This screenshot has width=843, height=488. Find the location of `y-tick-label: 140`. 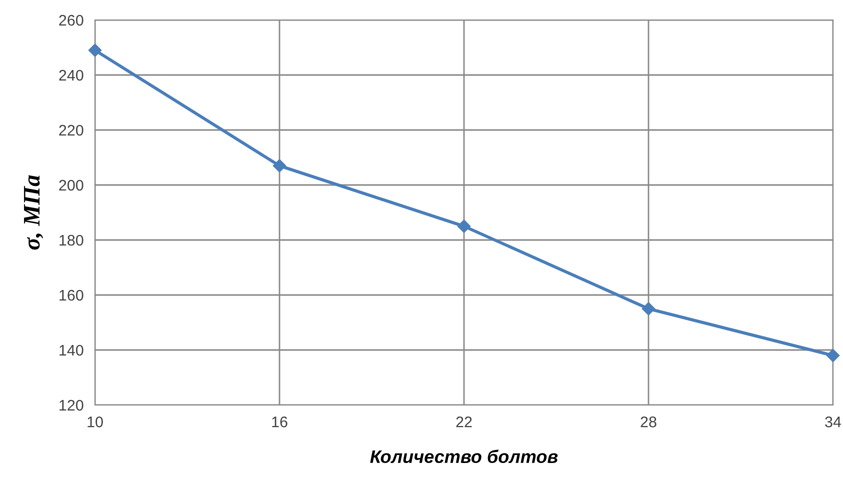

y-tick-label: 140 is located at coordinates (72, 350).